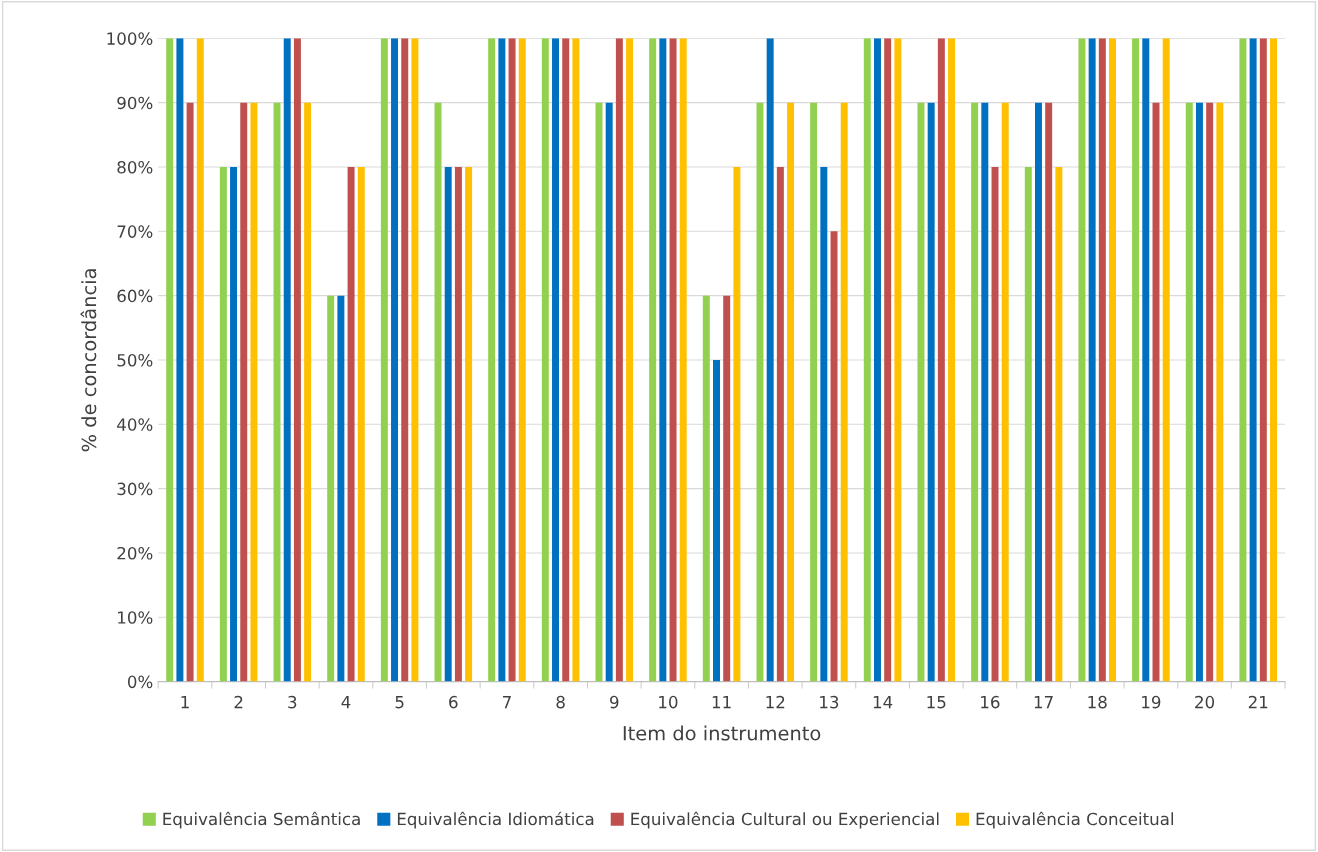  What do you see at coordinates (130, 38) in the screenshot?
I see `y-tick-label: 100%` at bounding box center [130, 38].